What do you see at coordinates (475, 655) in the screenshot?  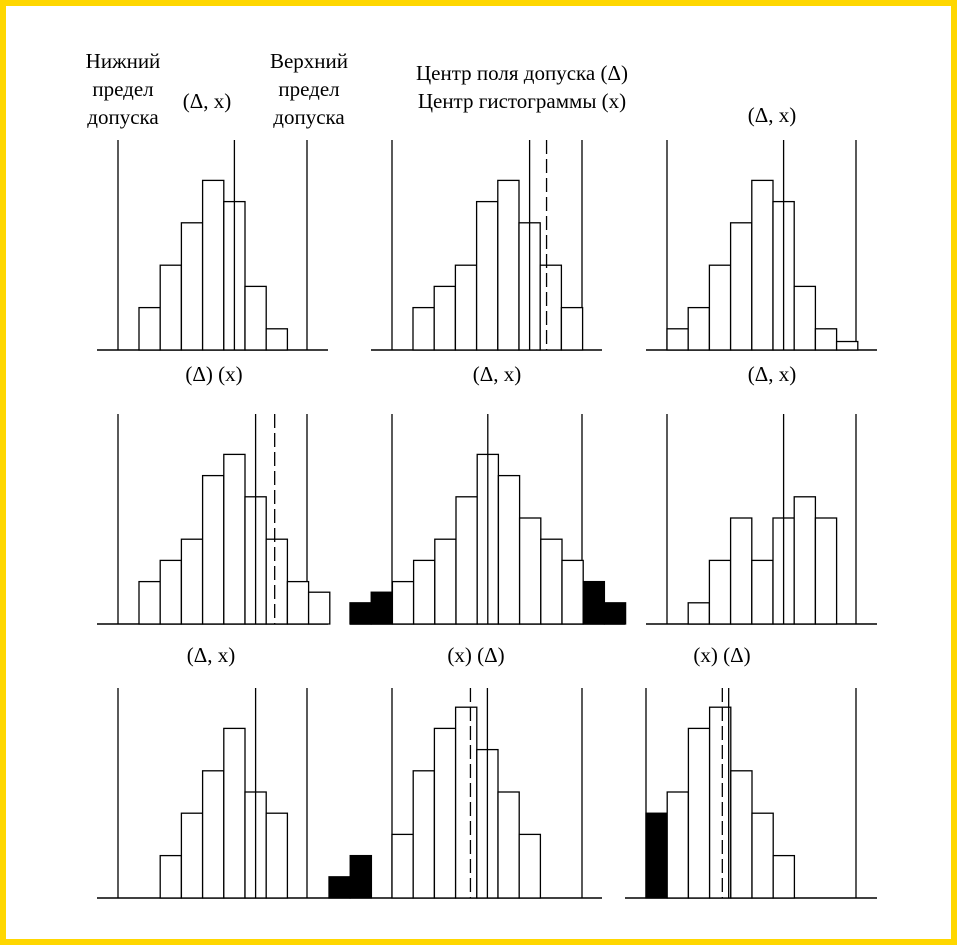 I see `panel-8-label: (x) (Δ)` at bounding box center [475, 655].